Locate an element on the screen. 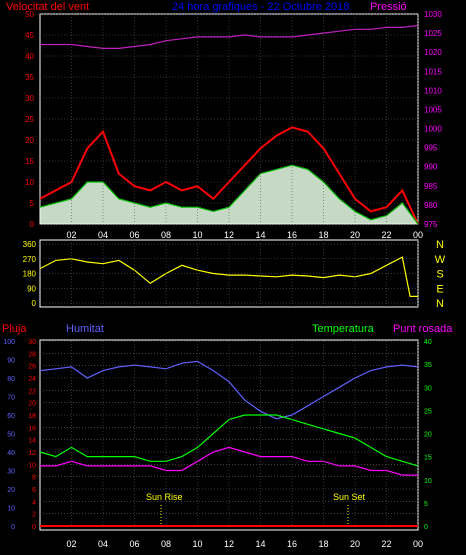 The width and height of the screenshot is (466, 555). wind-x-tick-label: 16 is located at coordinates (292, 235).